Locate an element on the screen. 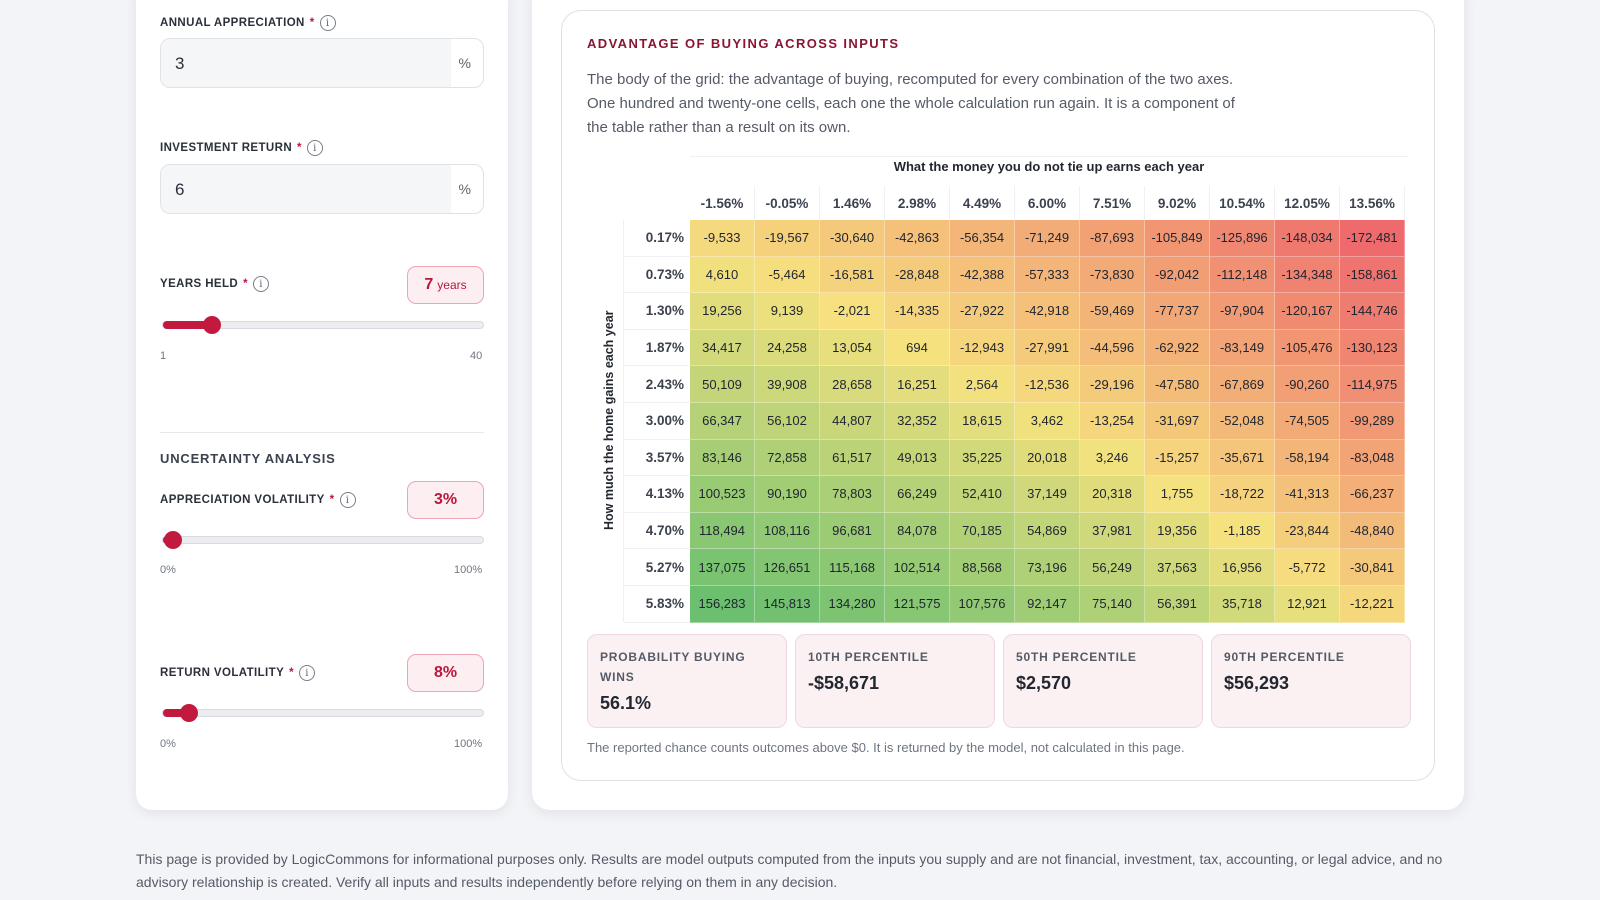 This screenshot has height=900, width=1600. heatmap-cell: -66,237 is located at coordinates (1372, 494).